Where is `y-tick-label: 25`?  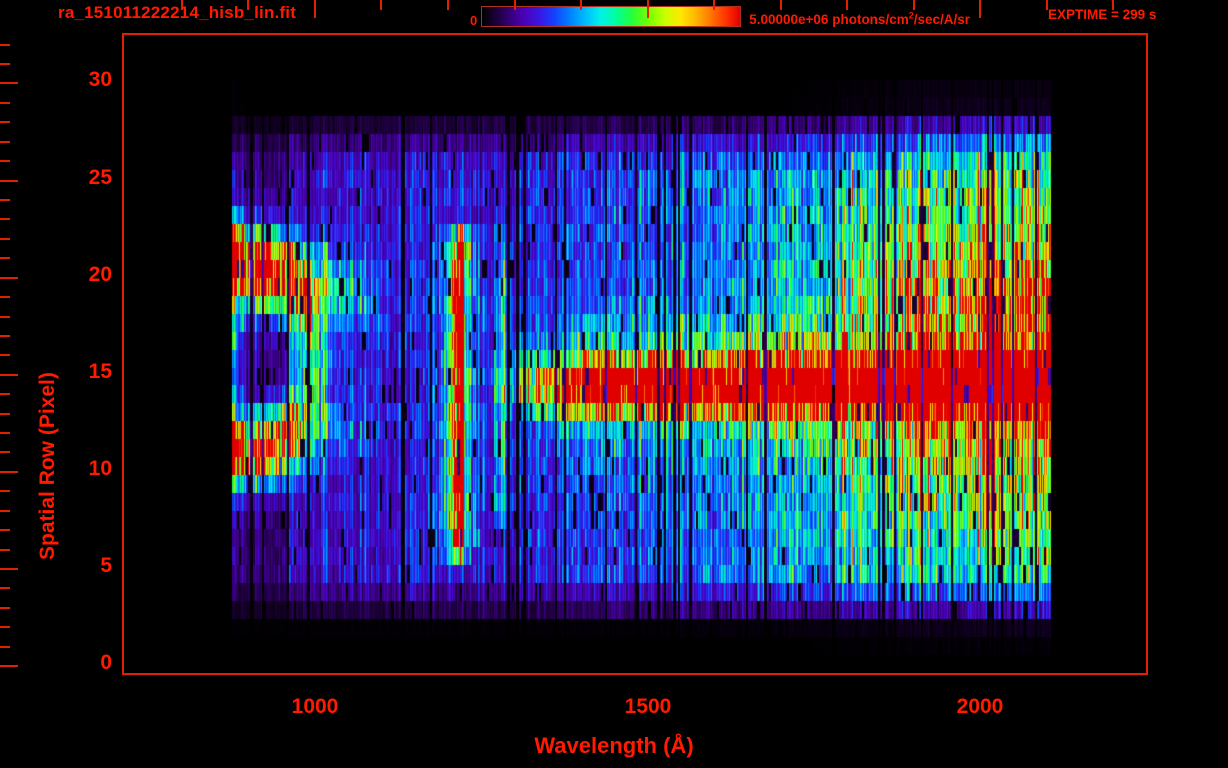
y-tick-label: 25 is located at coordinates (100, 177).